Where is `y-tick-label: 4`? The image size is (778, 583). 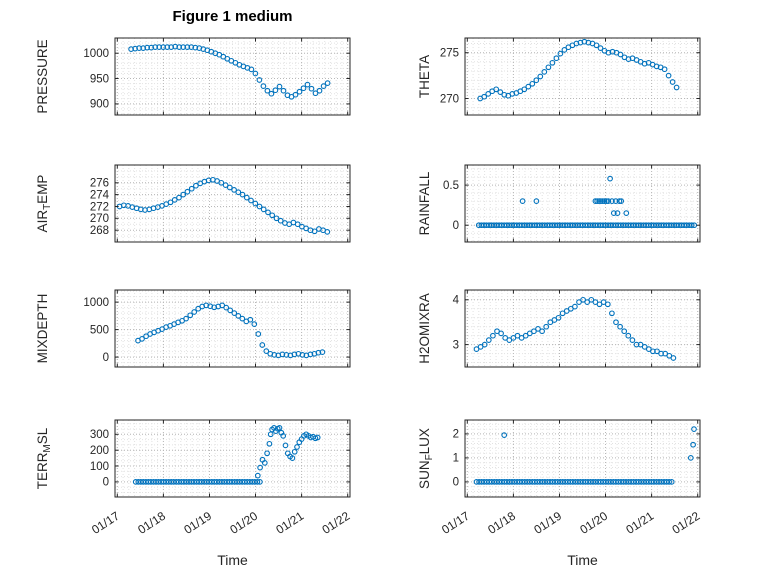 y-tick-label: 4 is located at coordinates (456, 301).